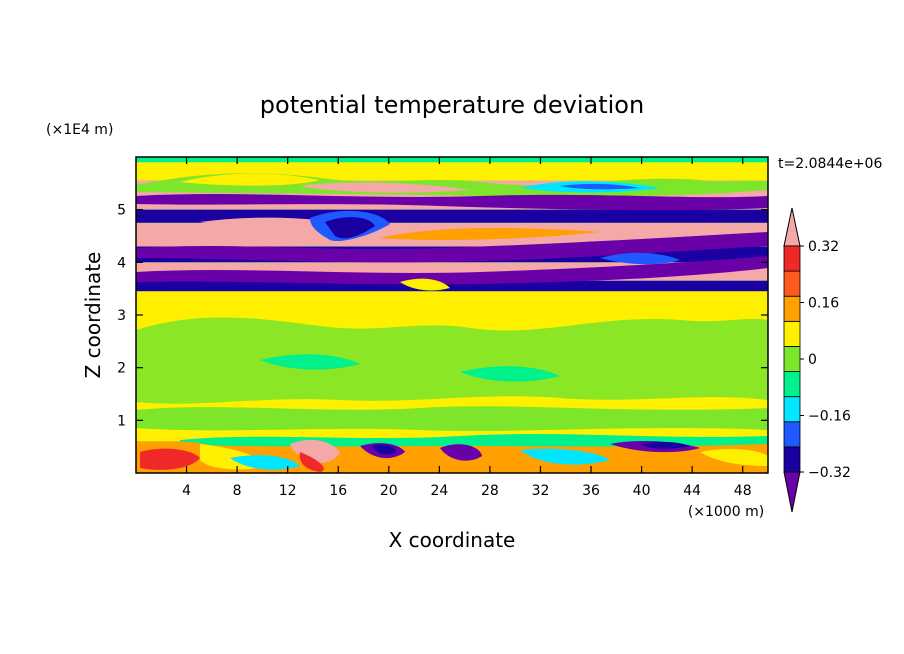 The height and width of the screenshot is (654, 904). I want to click on x-tick-label: 28, so click(490, 491).